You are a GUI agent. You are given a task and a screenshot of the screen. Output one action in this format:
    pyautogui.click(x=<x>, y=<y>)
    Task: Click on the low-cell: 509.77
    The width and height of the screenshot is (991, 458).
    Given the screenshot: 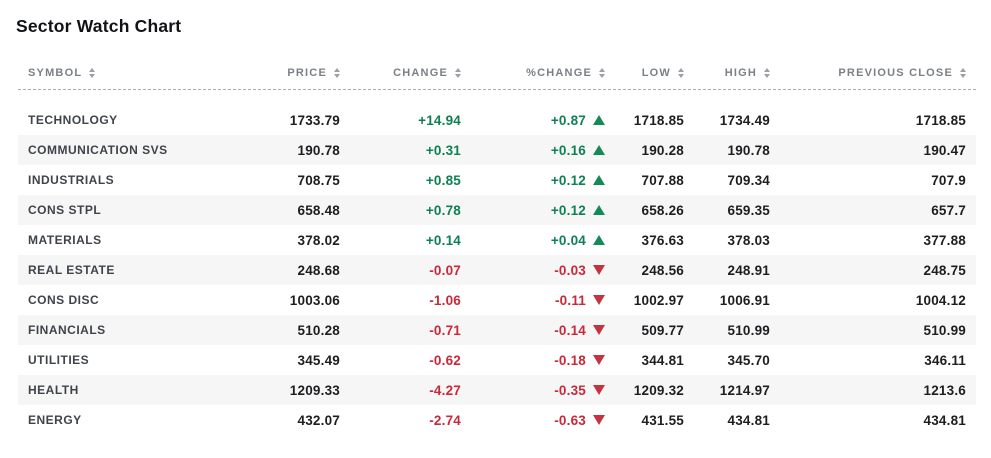 What is the action you would take?
    pyautogui.click(x=662, y=330)
    